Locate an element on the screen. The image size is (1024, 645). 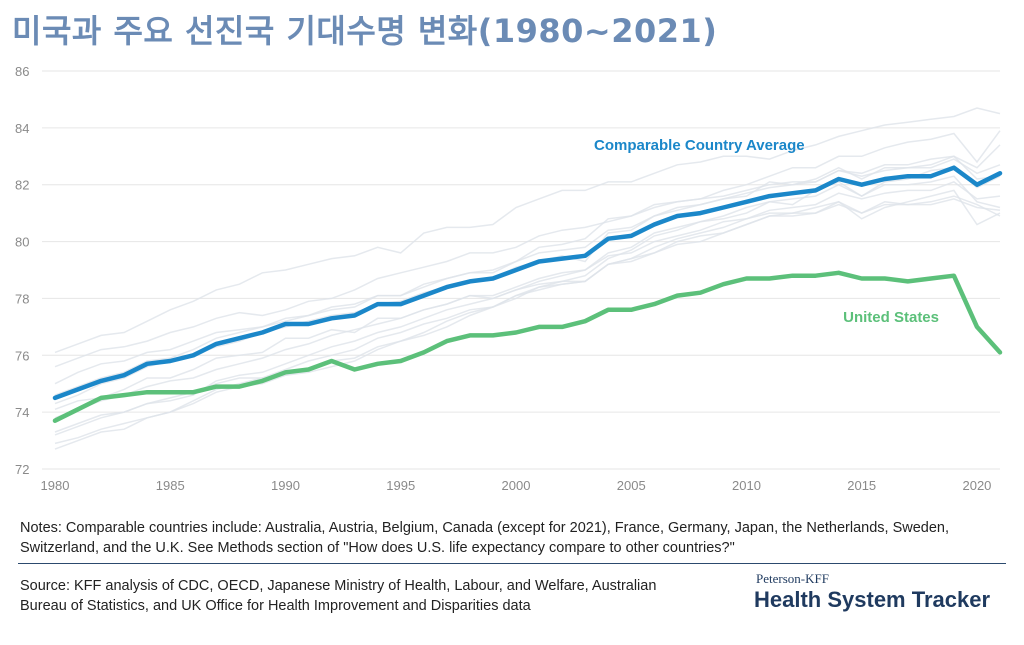
x-tick-label: 2000 is located at coordinates (516, 485).